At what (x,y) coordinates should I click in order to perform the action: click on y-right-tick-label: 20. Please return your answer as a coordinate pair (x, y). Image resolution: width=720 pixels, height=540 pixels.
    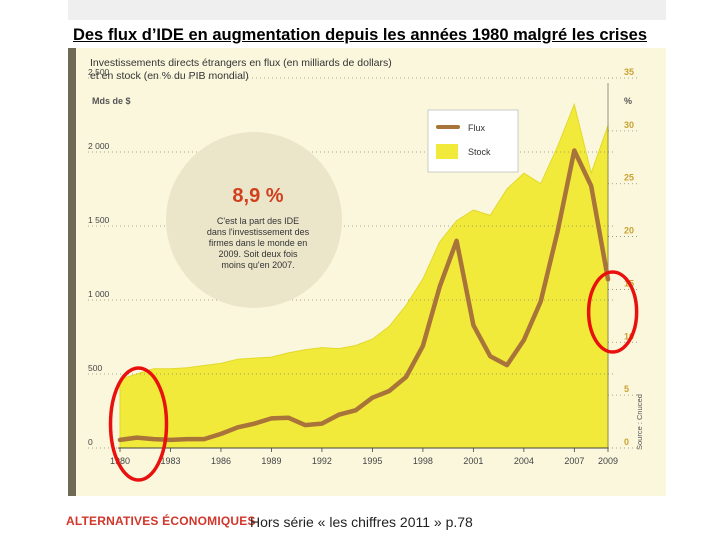
    Looking at the image, I should click on (629, 231).